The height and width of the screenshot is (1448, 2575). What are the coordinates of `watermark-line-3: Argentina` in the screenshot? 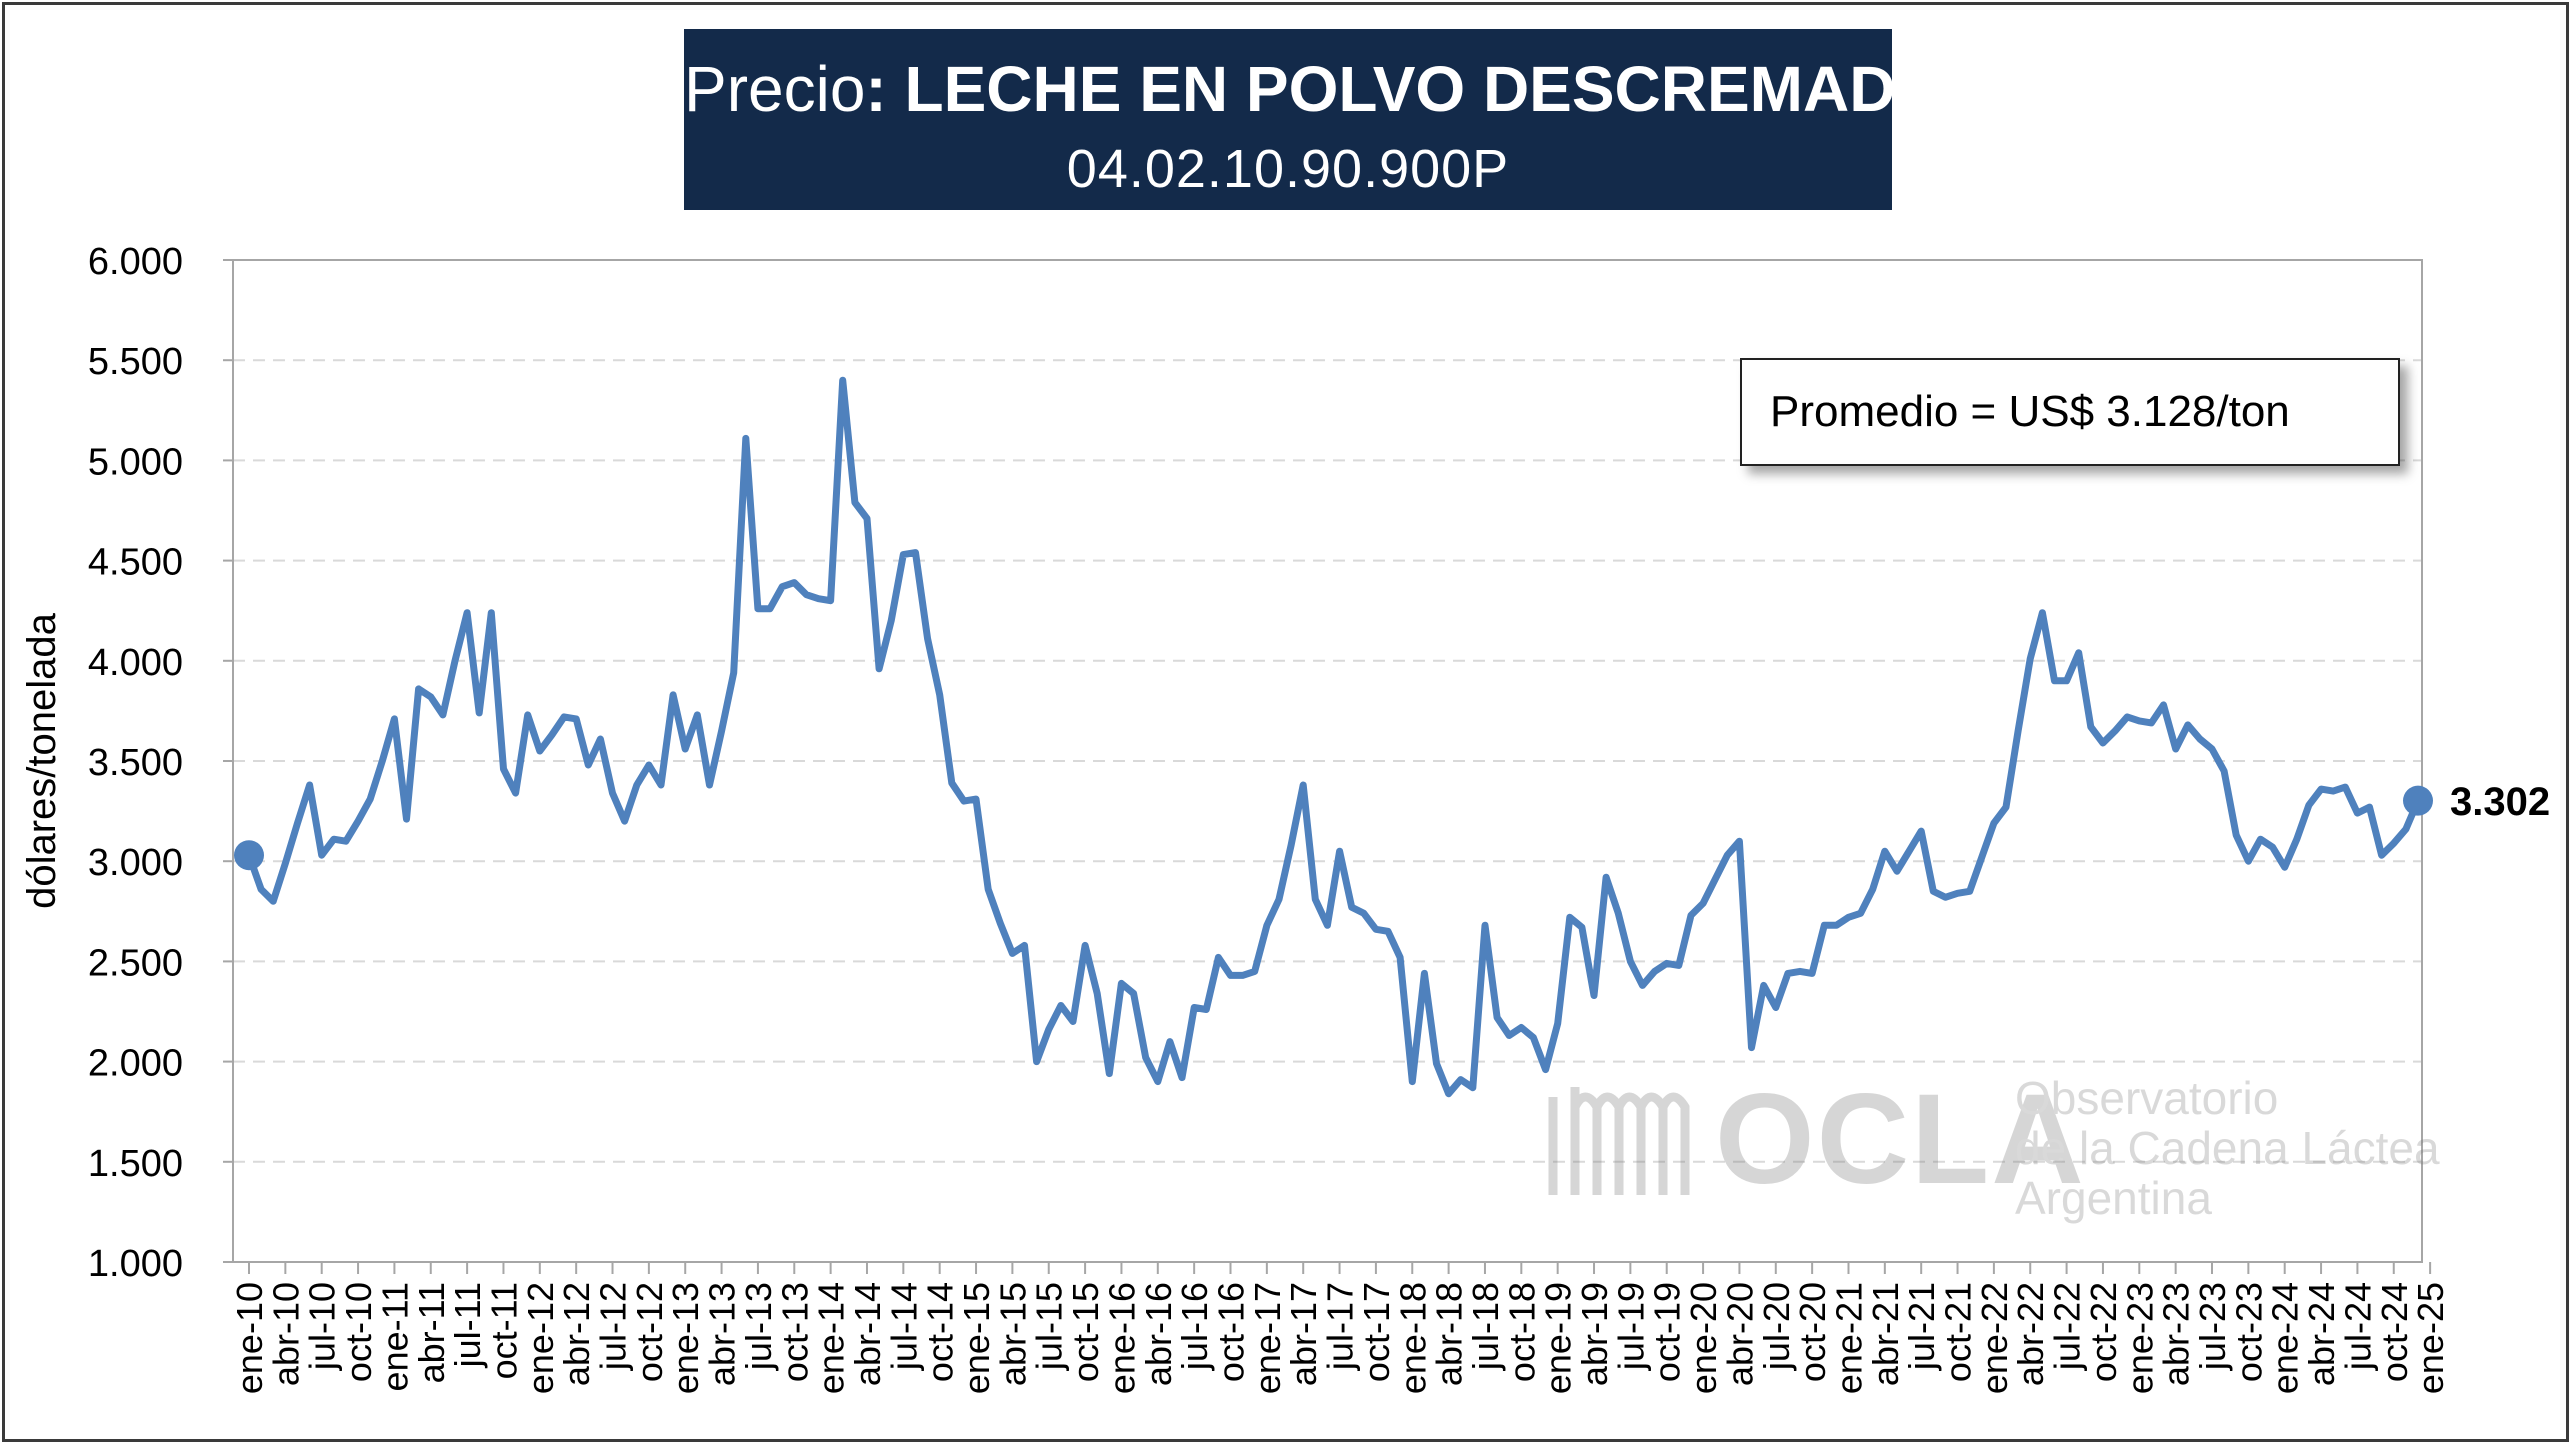 It's located at (2113, 1198).